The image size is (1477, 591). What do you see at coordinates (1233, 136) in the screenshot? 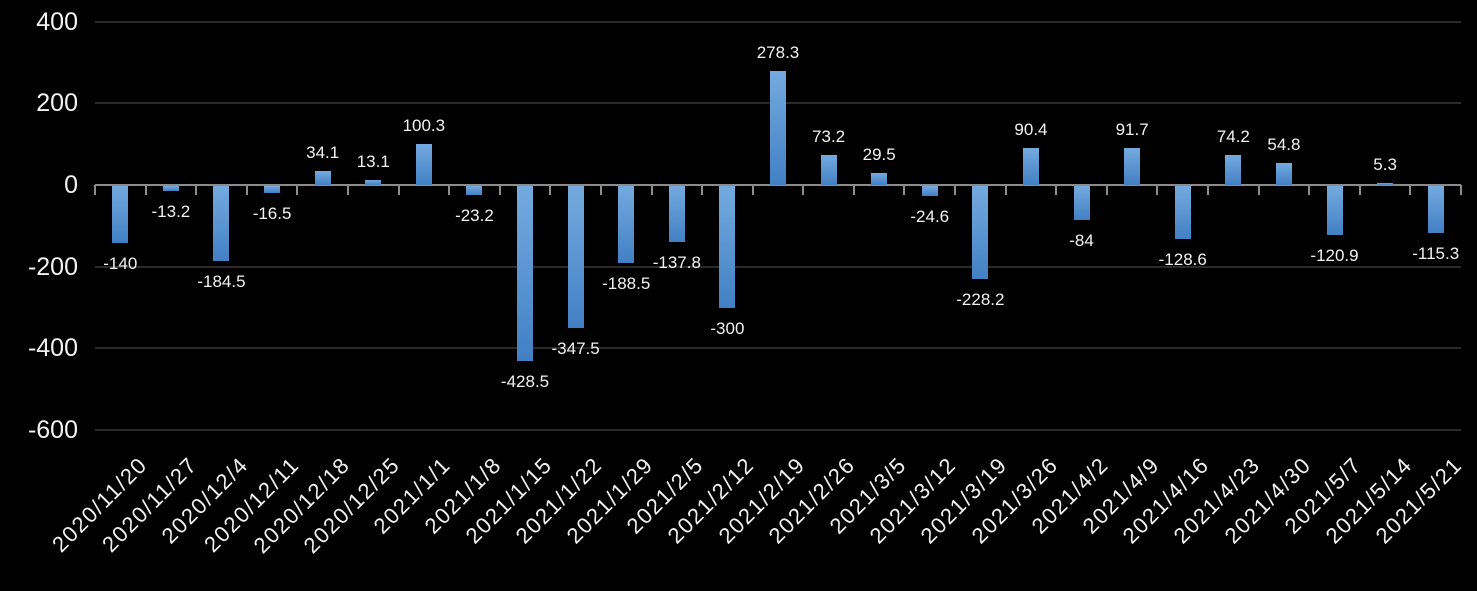
I see `value-label: 74.2` at bounding box center [1233, 136].